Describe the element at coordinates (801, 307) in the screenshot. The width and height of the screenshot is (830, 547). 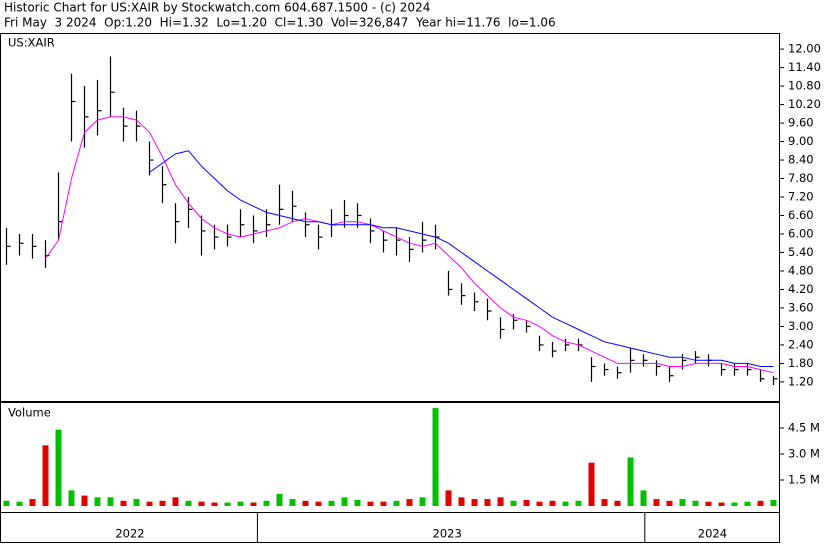
I see `y-tick-label: 3.60` at that location.